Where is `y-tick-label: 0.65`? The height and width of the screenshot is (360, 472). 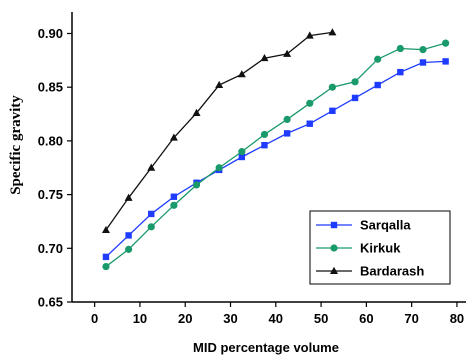 y-tick-label: 0.65 is located at coordinates (50, 302).